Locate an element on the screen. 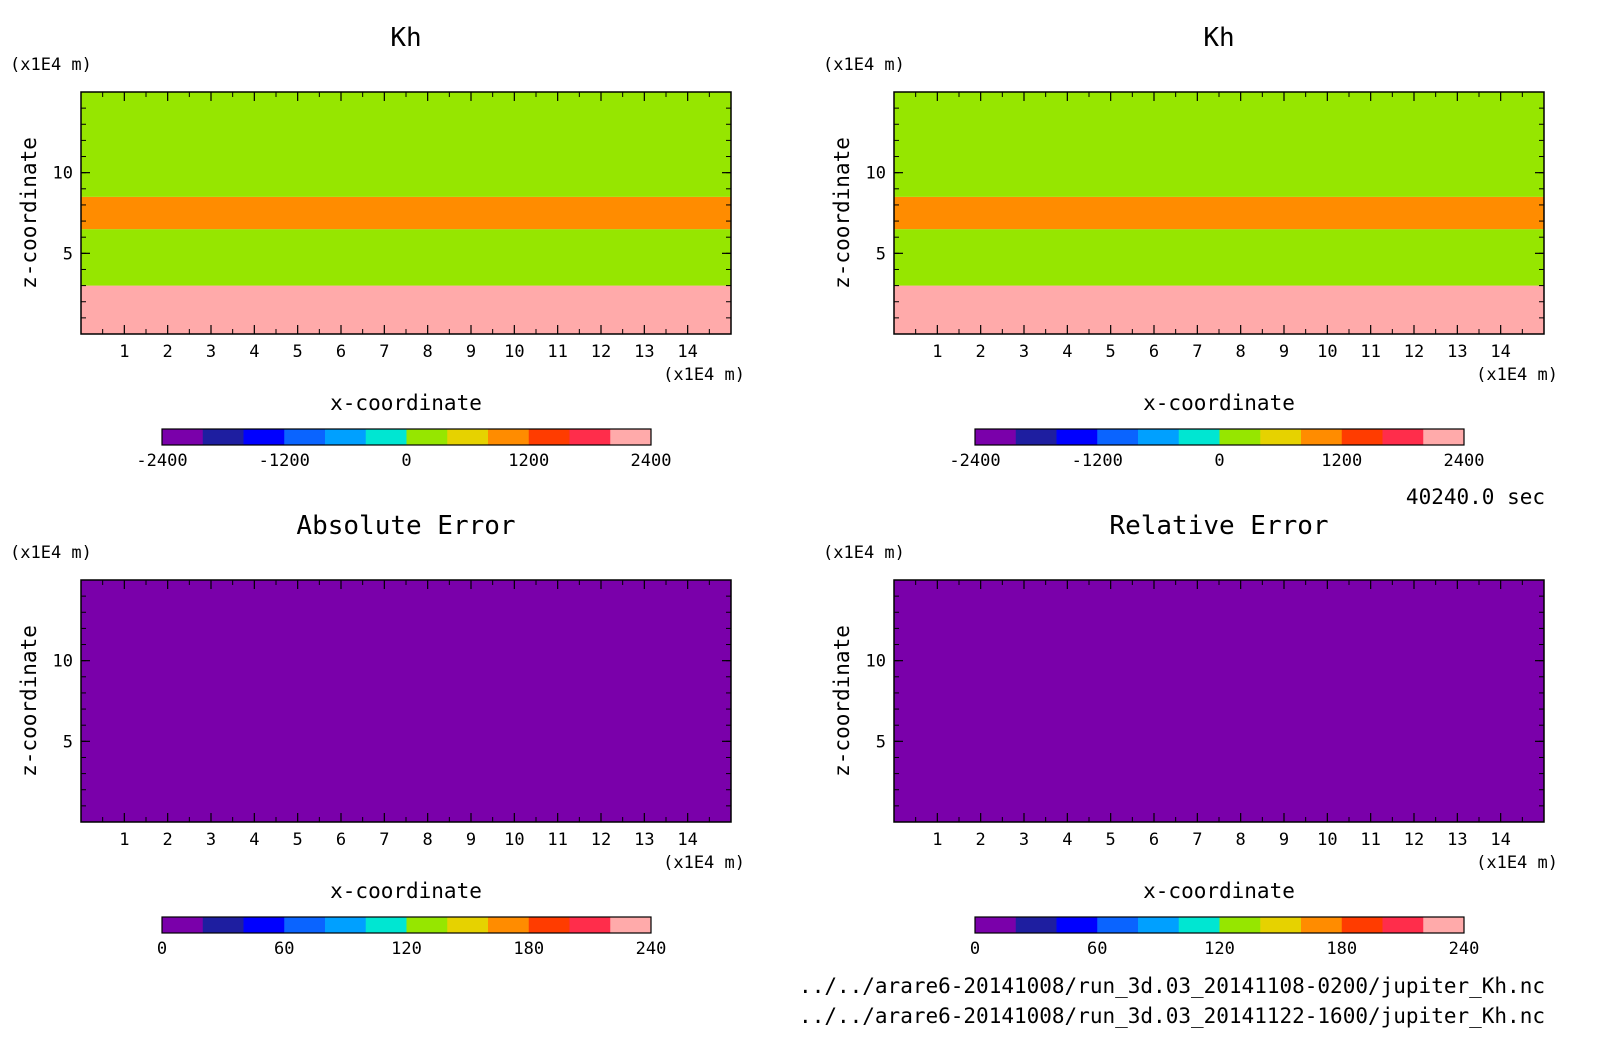  x-tick-label: 6 is located at coordinates (341, 840).